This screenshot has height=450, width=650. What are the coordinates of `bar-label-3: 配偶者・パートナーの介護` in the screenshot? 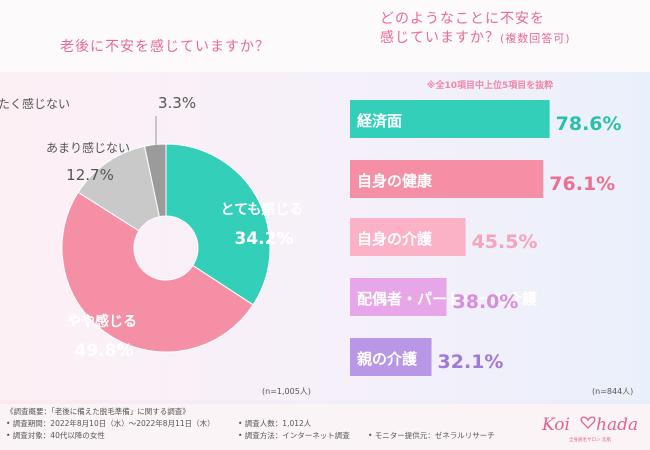 It's located at (447, 299).